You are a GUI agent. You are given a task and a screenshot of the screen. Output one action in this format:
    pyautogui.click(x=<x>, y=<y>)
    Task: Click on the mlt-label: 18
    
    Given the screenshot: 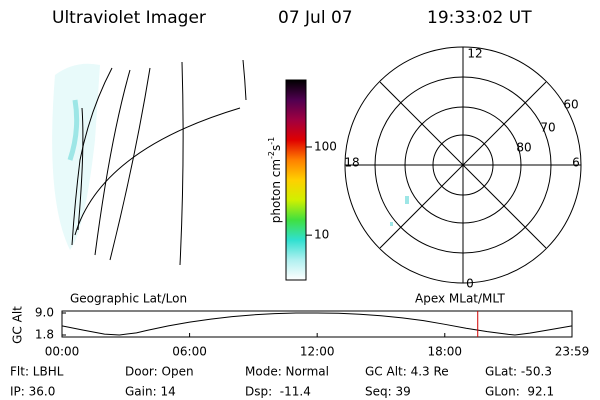 What is the action you would take?
    pyautogui.click(x=351, y=163)
    